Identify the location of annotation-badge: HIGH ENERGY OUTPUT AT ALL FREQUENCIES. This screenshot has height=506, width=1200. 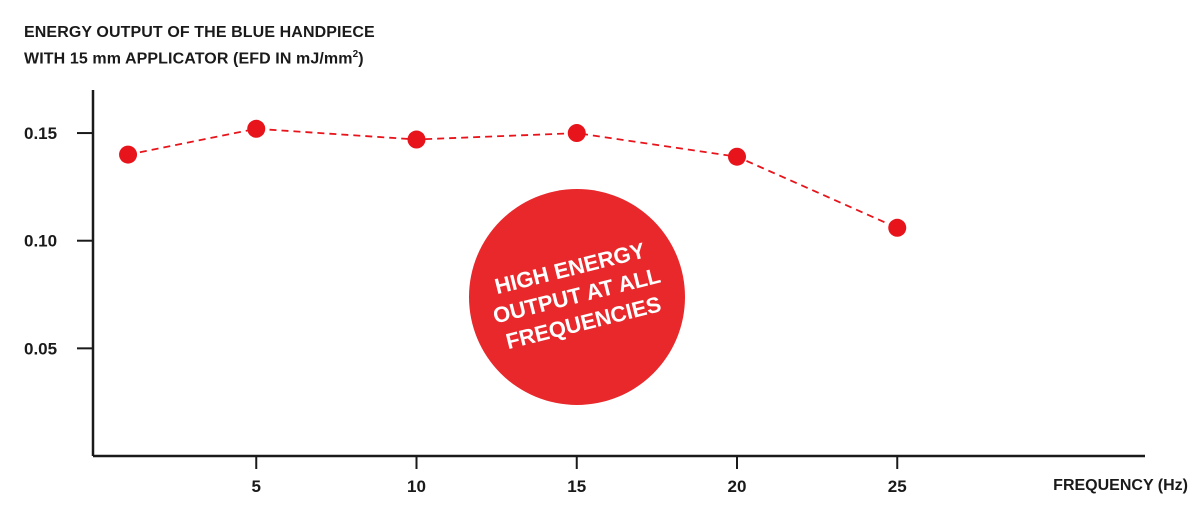
(577, 297).